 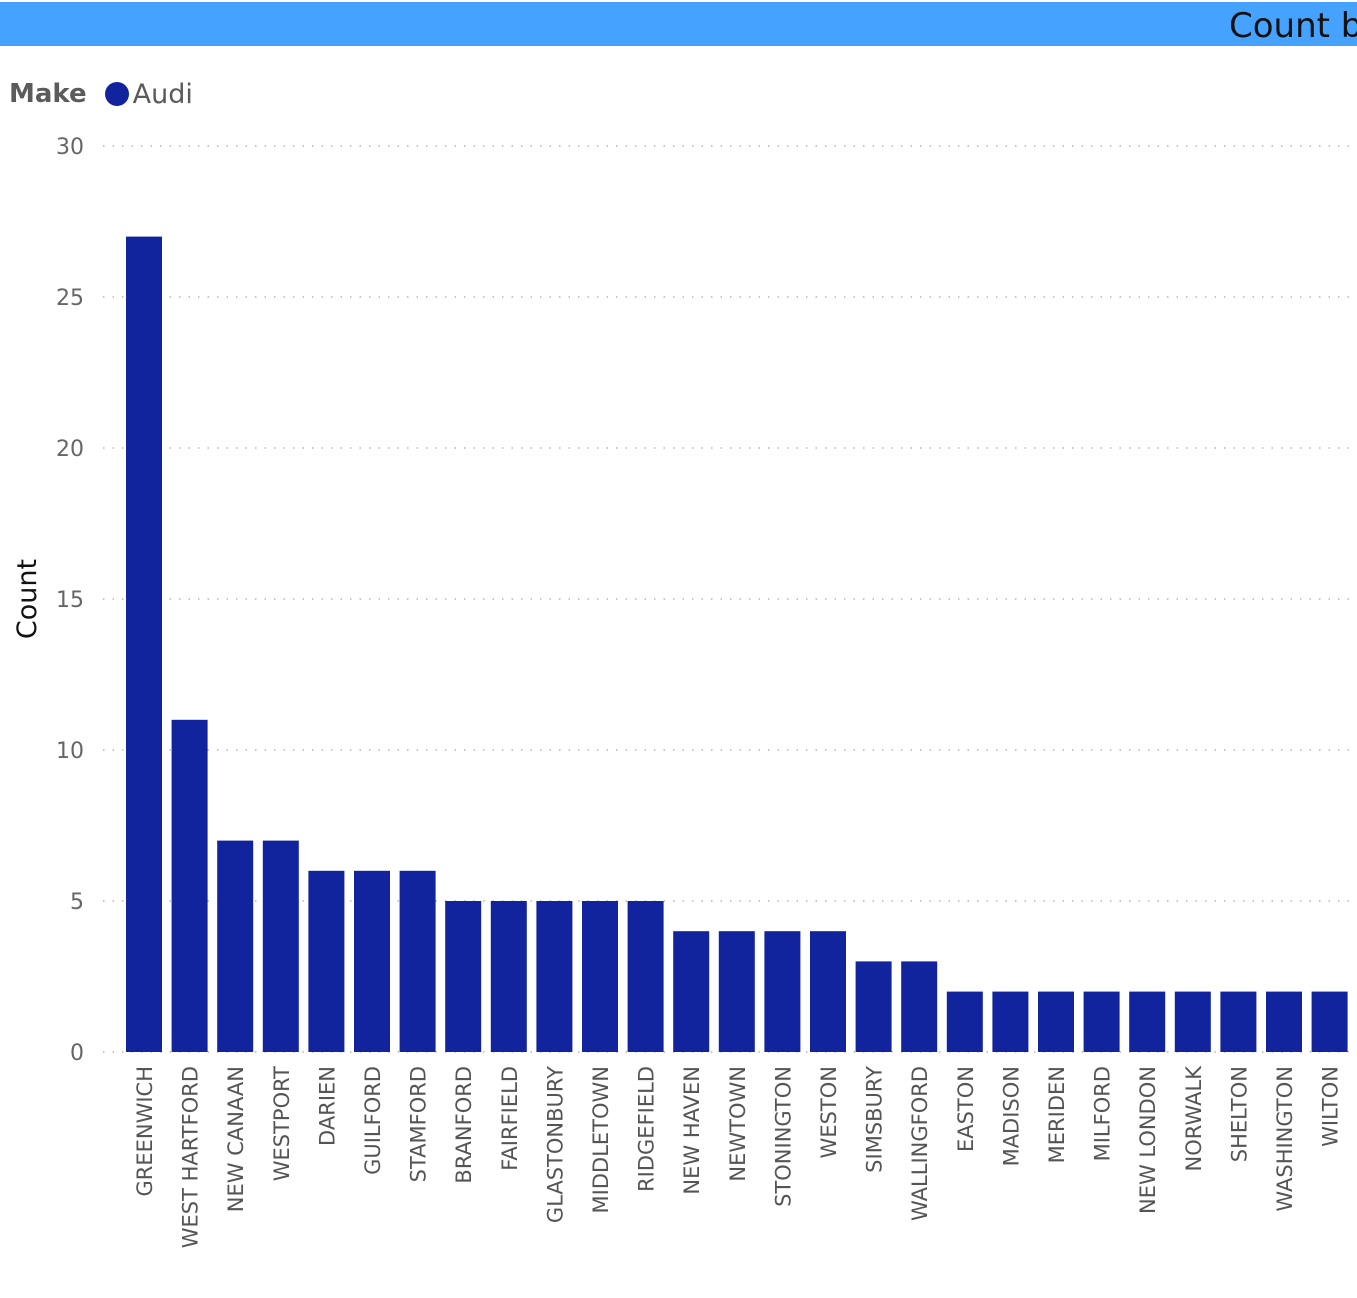 I want to click on y-axis-ticks: 0 5 10 15 20 25 30, so click(x=70, y=600).